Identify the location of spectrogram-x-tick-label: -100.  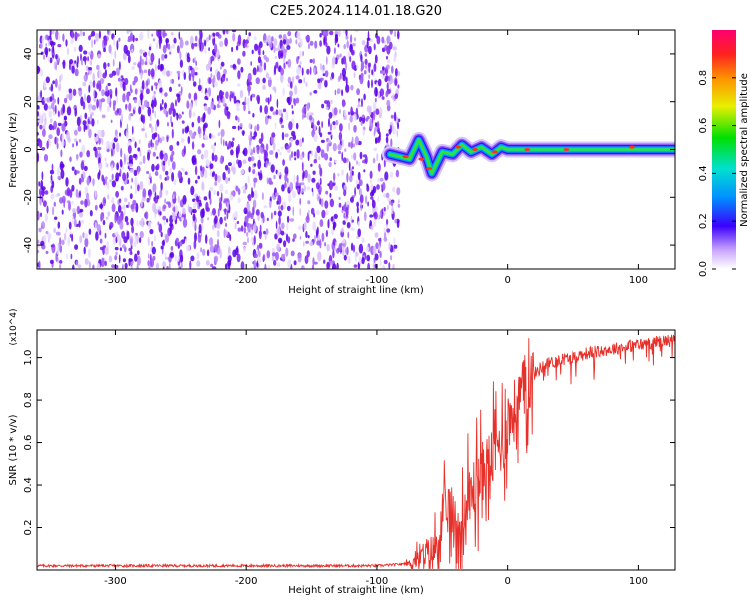
(377, 280).